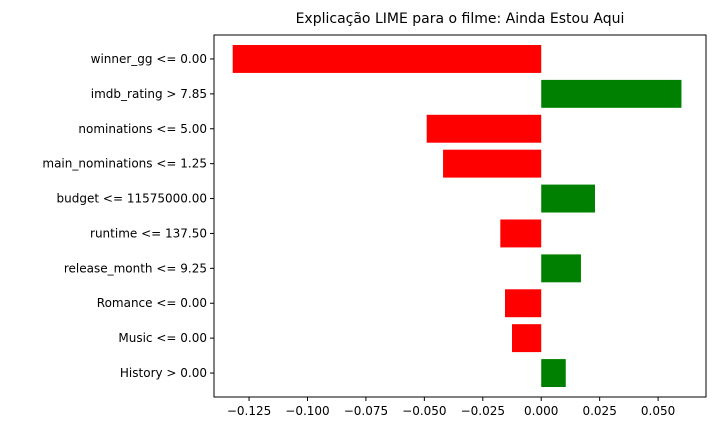 Image resolution: width=715 pixels, height=435 pixels. What do you see at coordinates (658, 411) in the screenshot?
I see `x-tick-label: 0.050` at bounding box center [658, 411].